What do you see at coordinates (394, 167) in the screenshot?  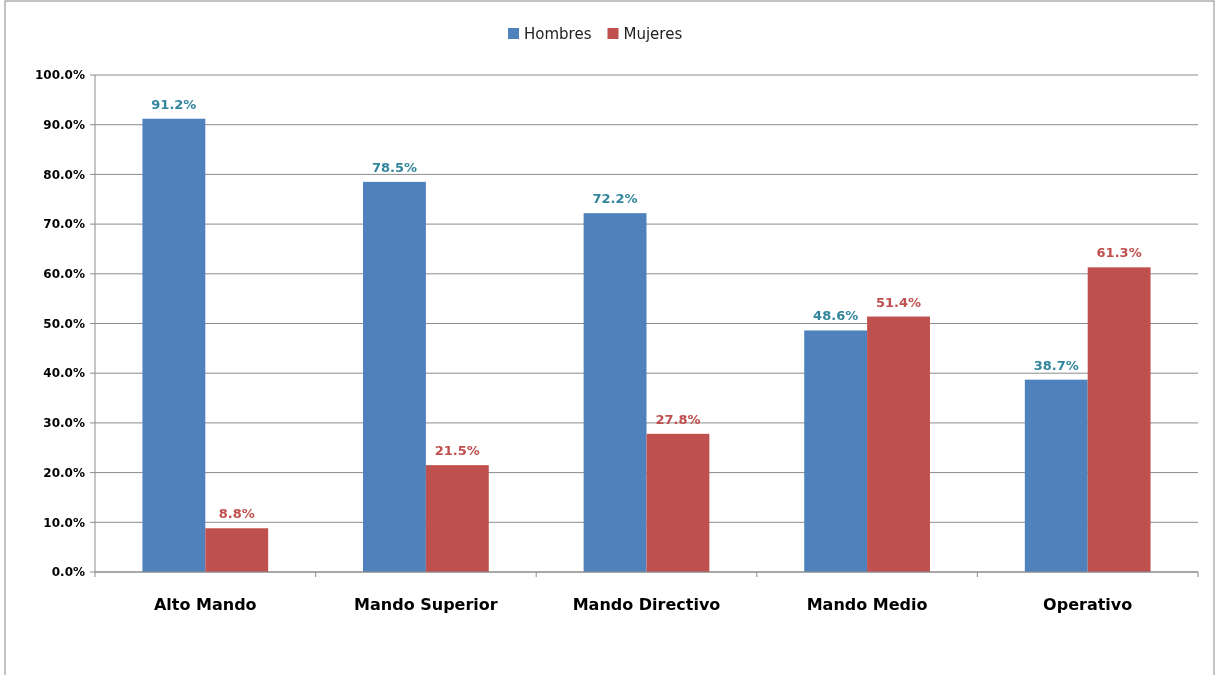 I see `data-label: 78.5%` at bounding box center [394, 167].